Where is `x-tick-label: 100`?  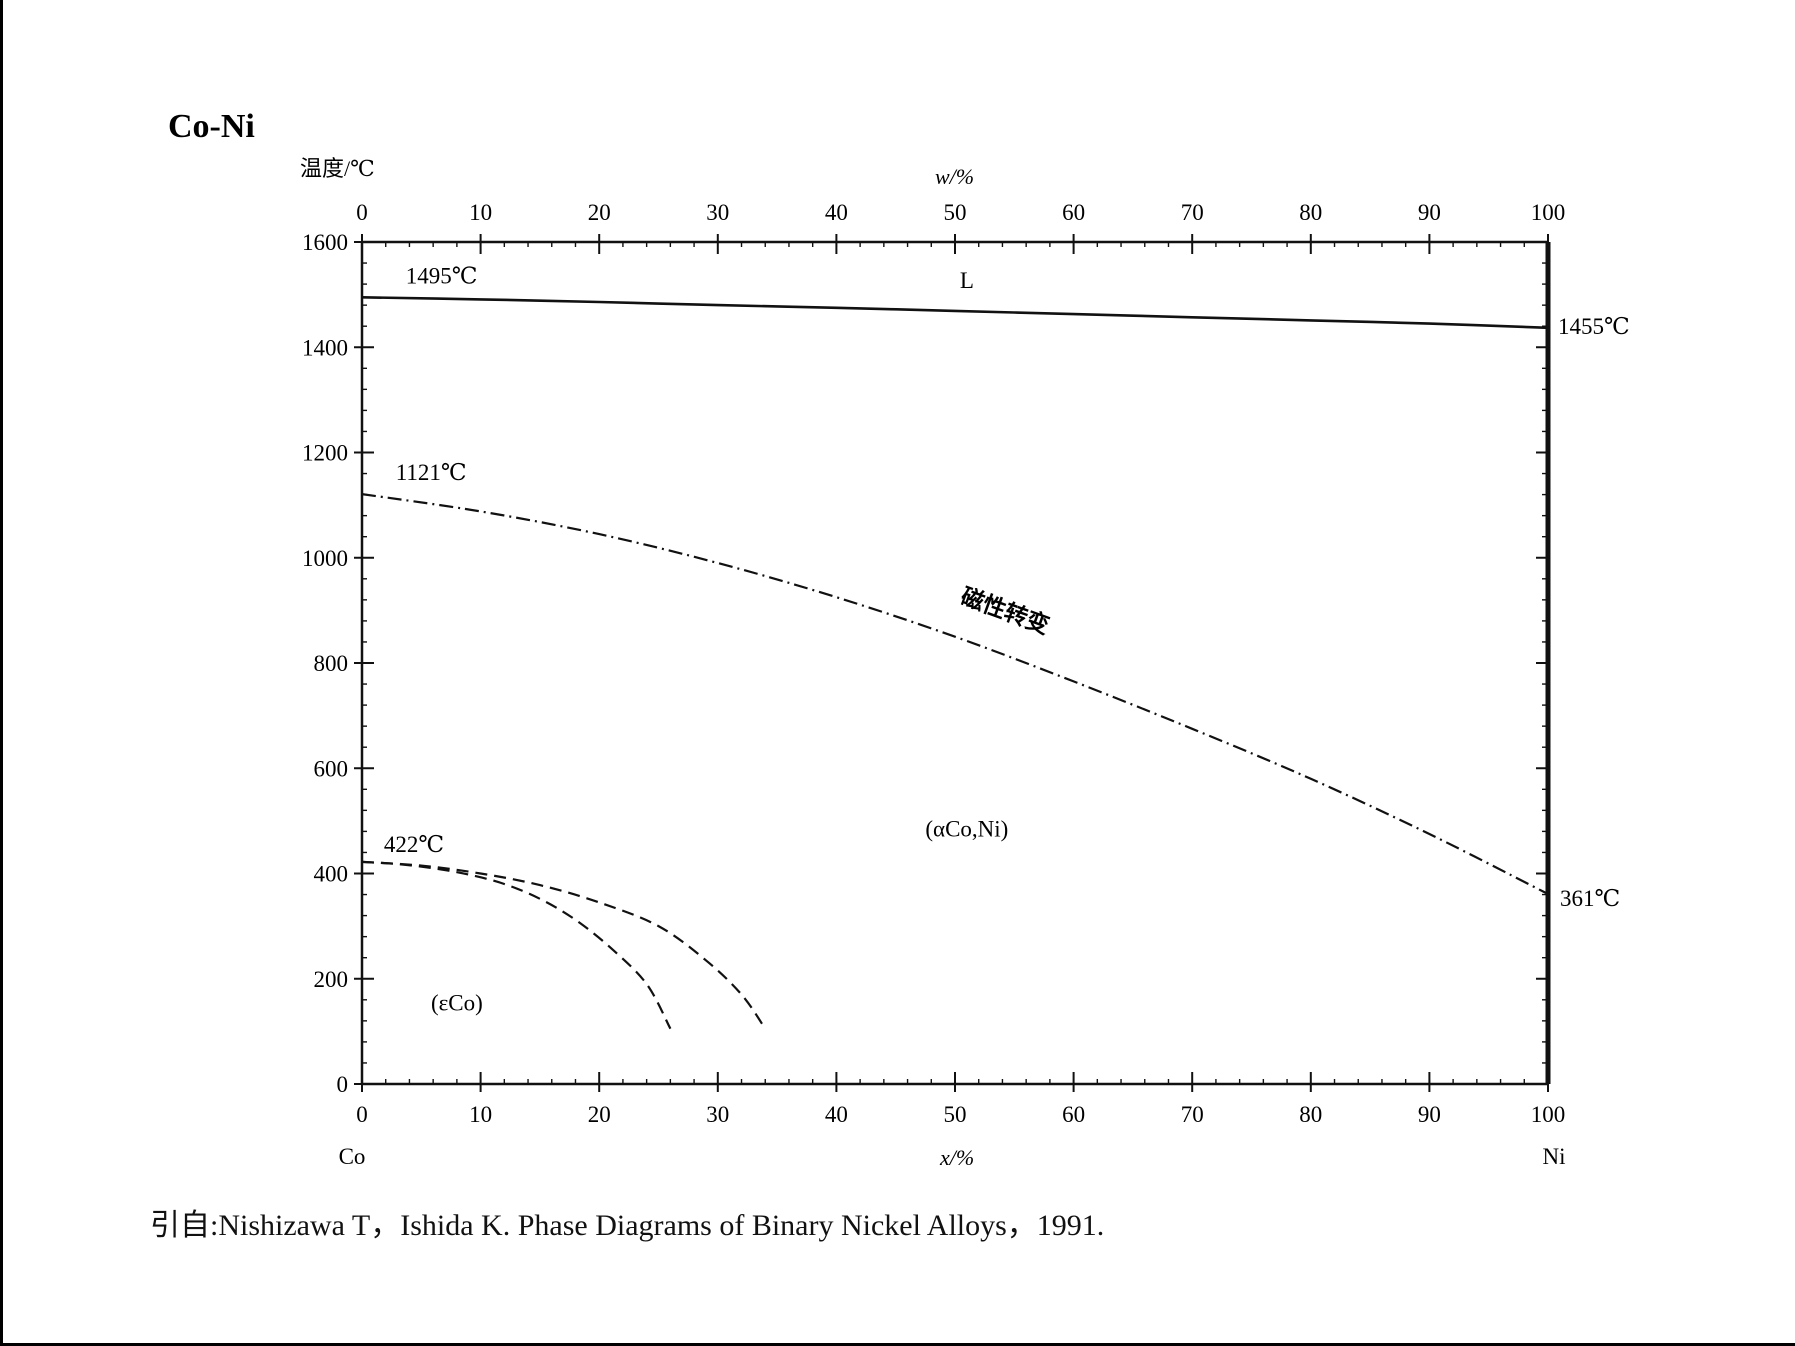
x-tick-label: 100 is located at coordinates (1548, 1114).